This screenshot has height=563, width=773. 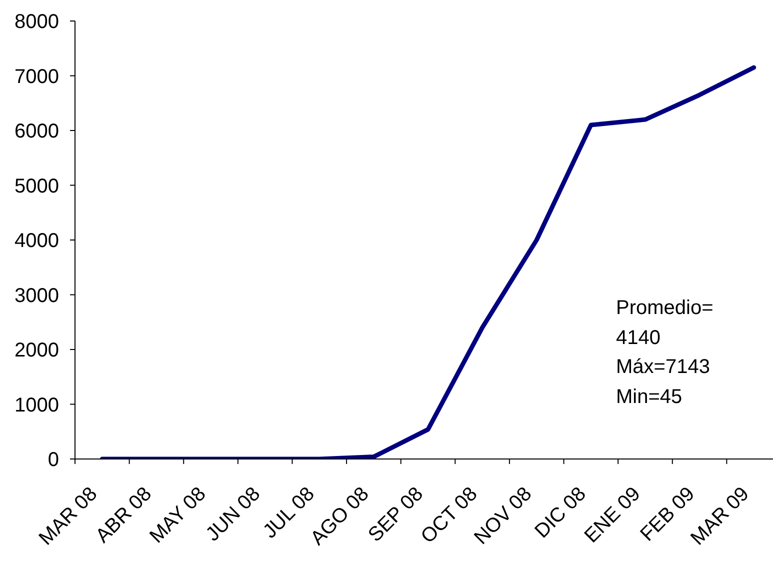 I want to click on y-tick-label: 4000, so click(x=36, y=241).